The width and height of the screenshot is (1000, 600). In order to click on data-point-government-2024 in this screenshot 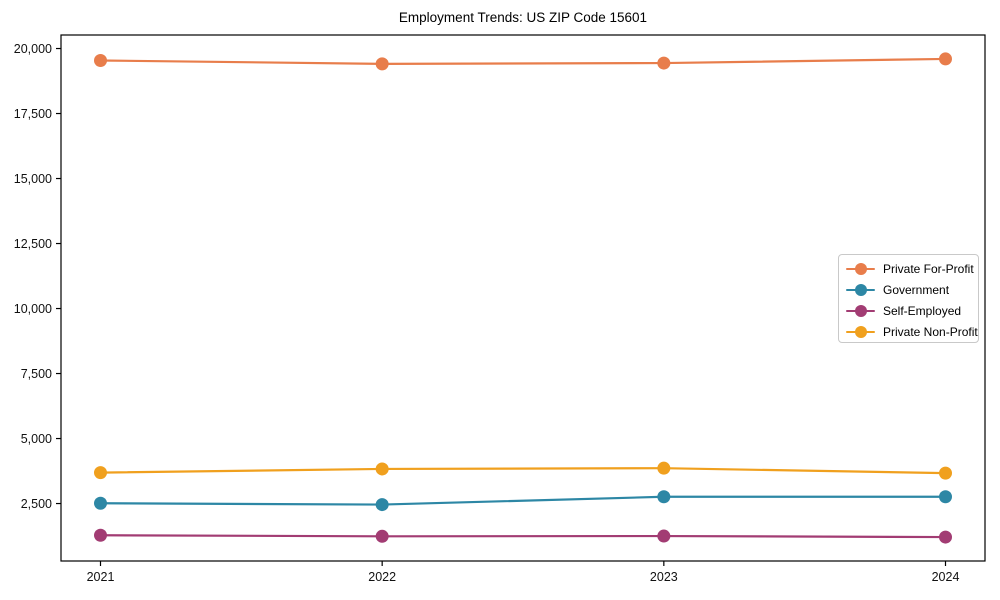, I will do `click(945, 497)`.